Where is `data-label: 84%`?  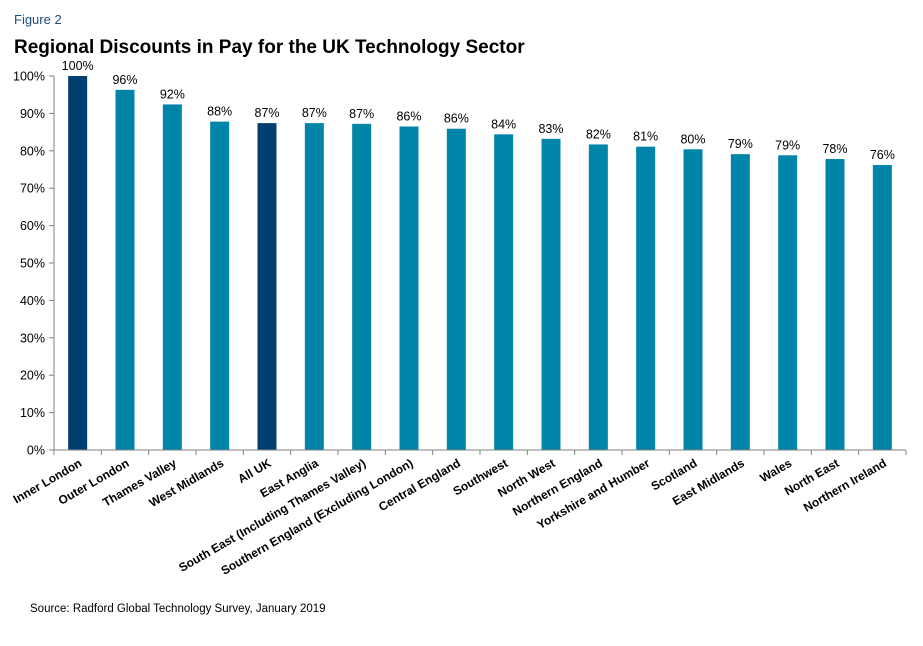 data-label: 84% is located at coordinates (503, 124).